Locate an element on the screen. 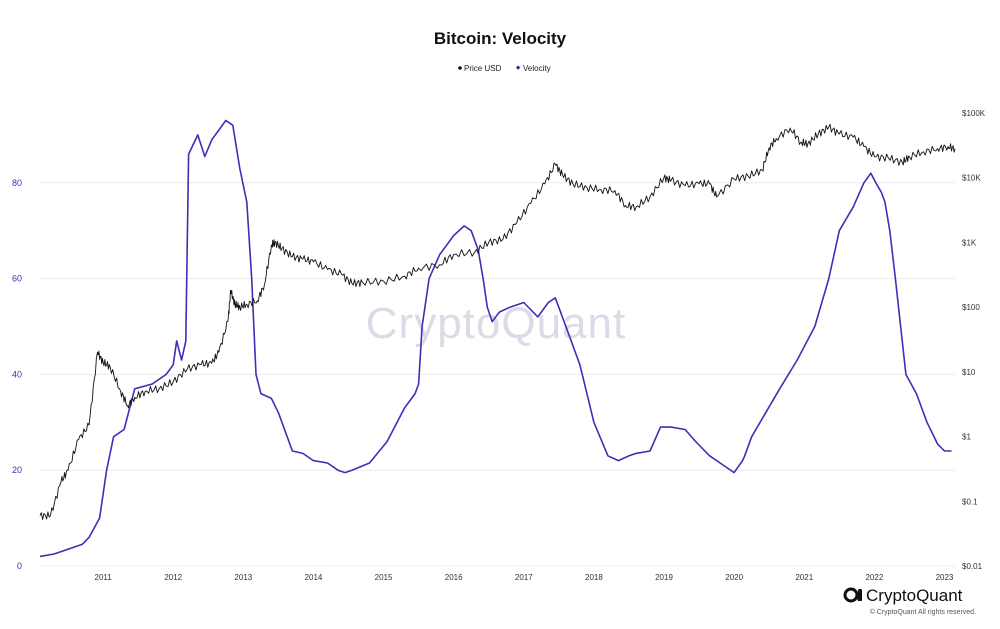 The image size is (1000, 629). x-tick-label: 2014 is located at coordinates (314, 577).